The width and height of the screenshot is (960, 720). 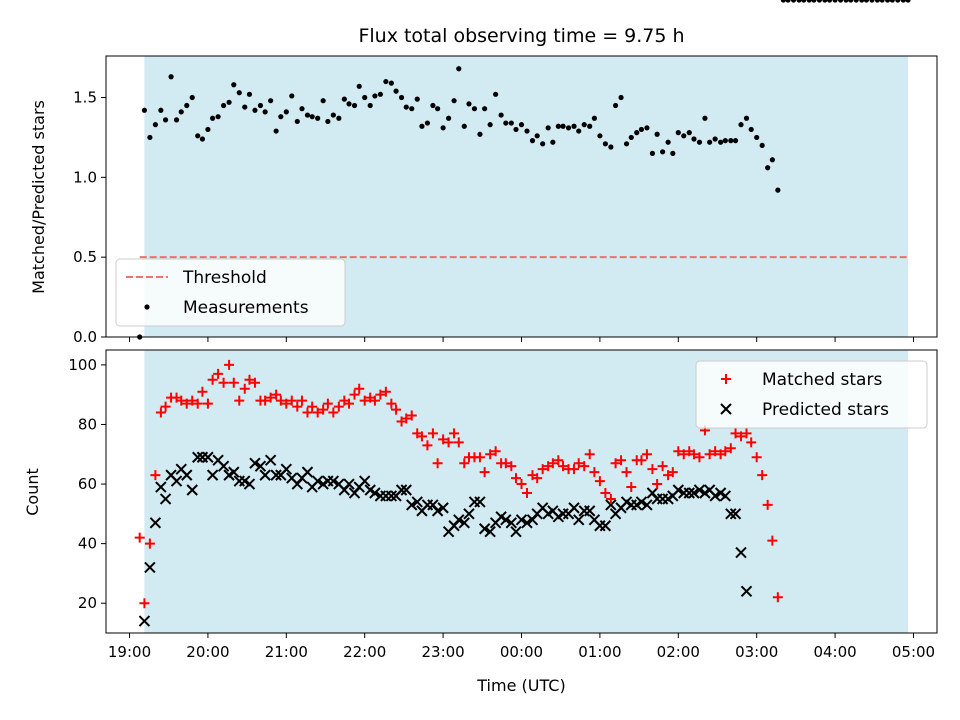 What do you see at coordinates (246, 308) in the screenshot?
I see `legend-measurements-label: Measurements` at bounding box center [246, 308].